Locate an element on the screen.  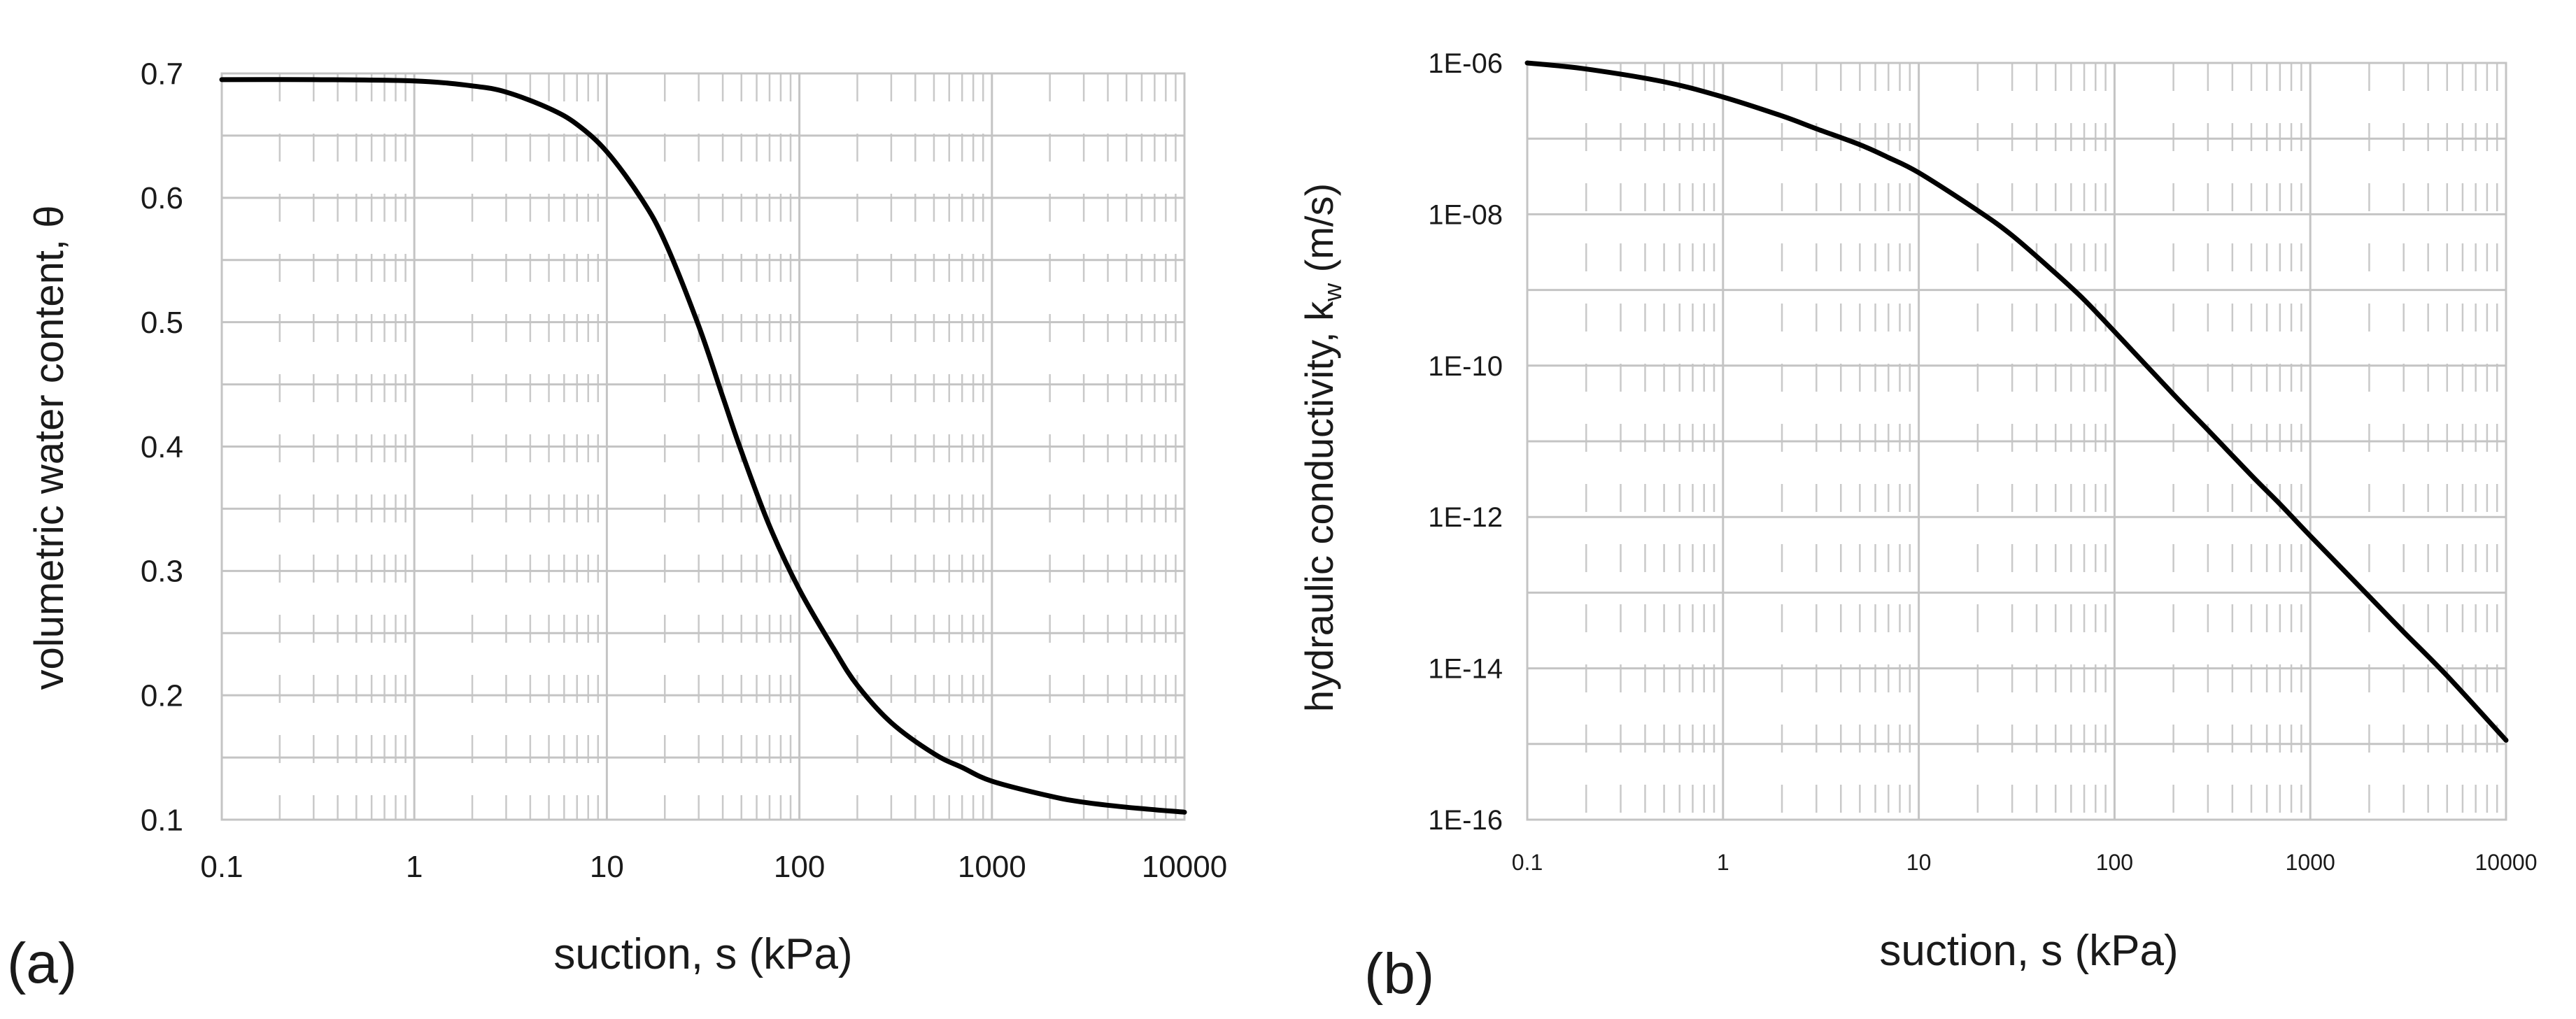
panel-b-y-axis-label: hydraulic conductivity, kw (m/s) is located at coordinates (1322, 447).